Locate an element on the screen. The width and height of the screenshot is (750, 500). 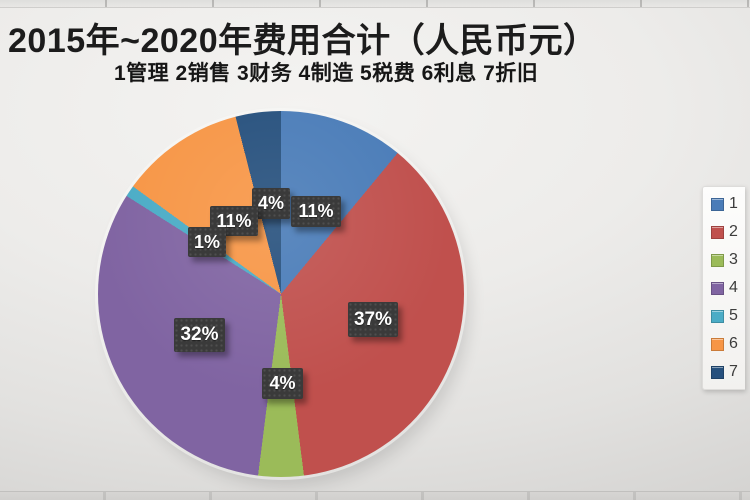
legend-item-4: 4 is located at coordinates (724, 288).